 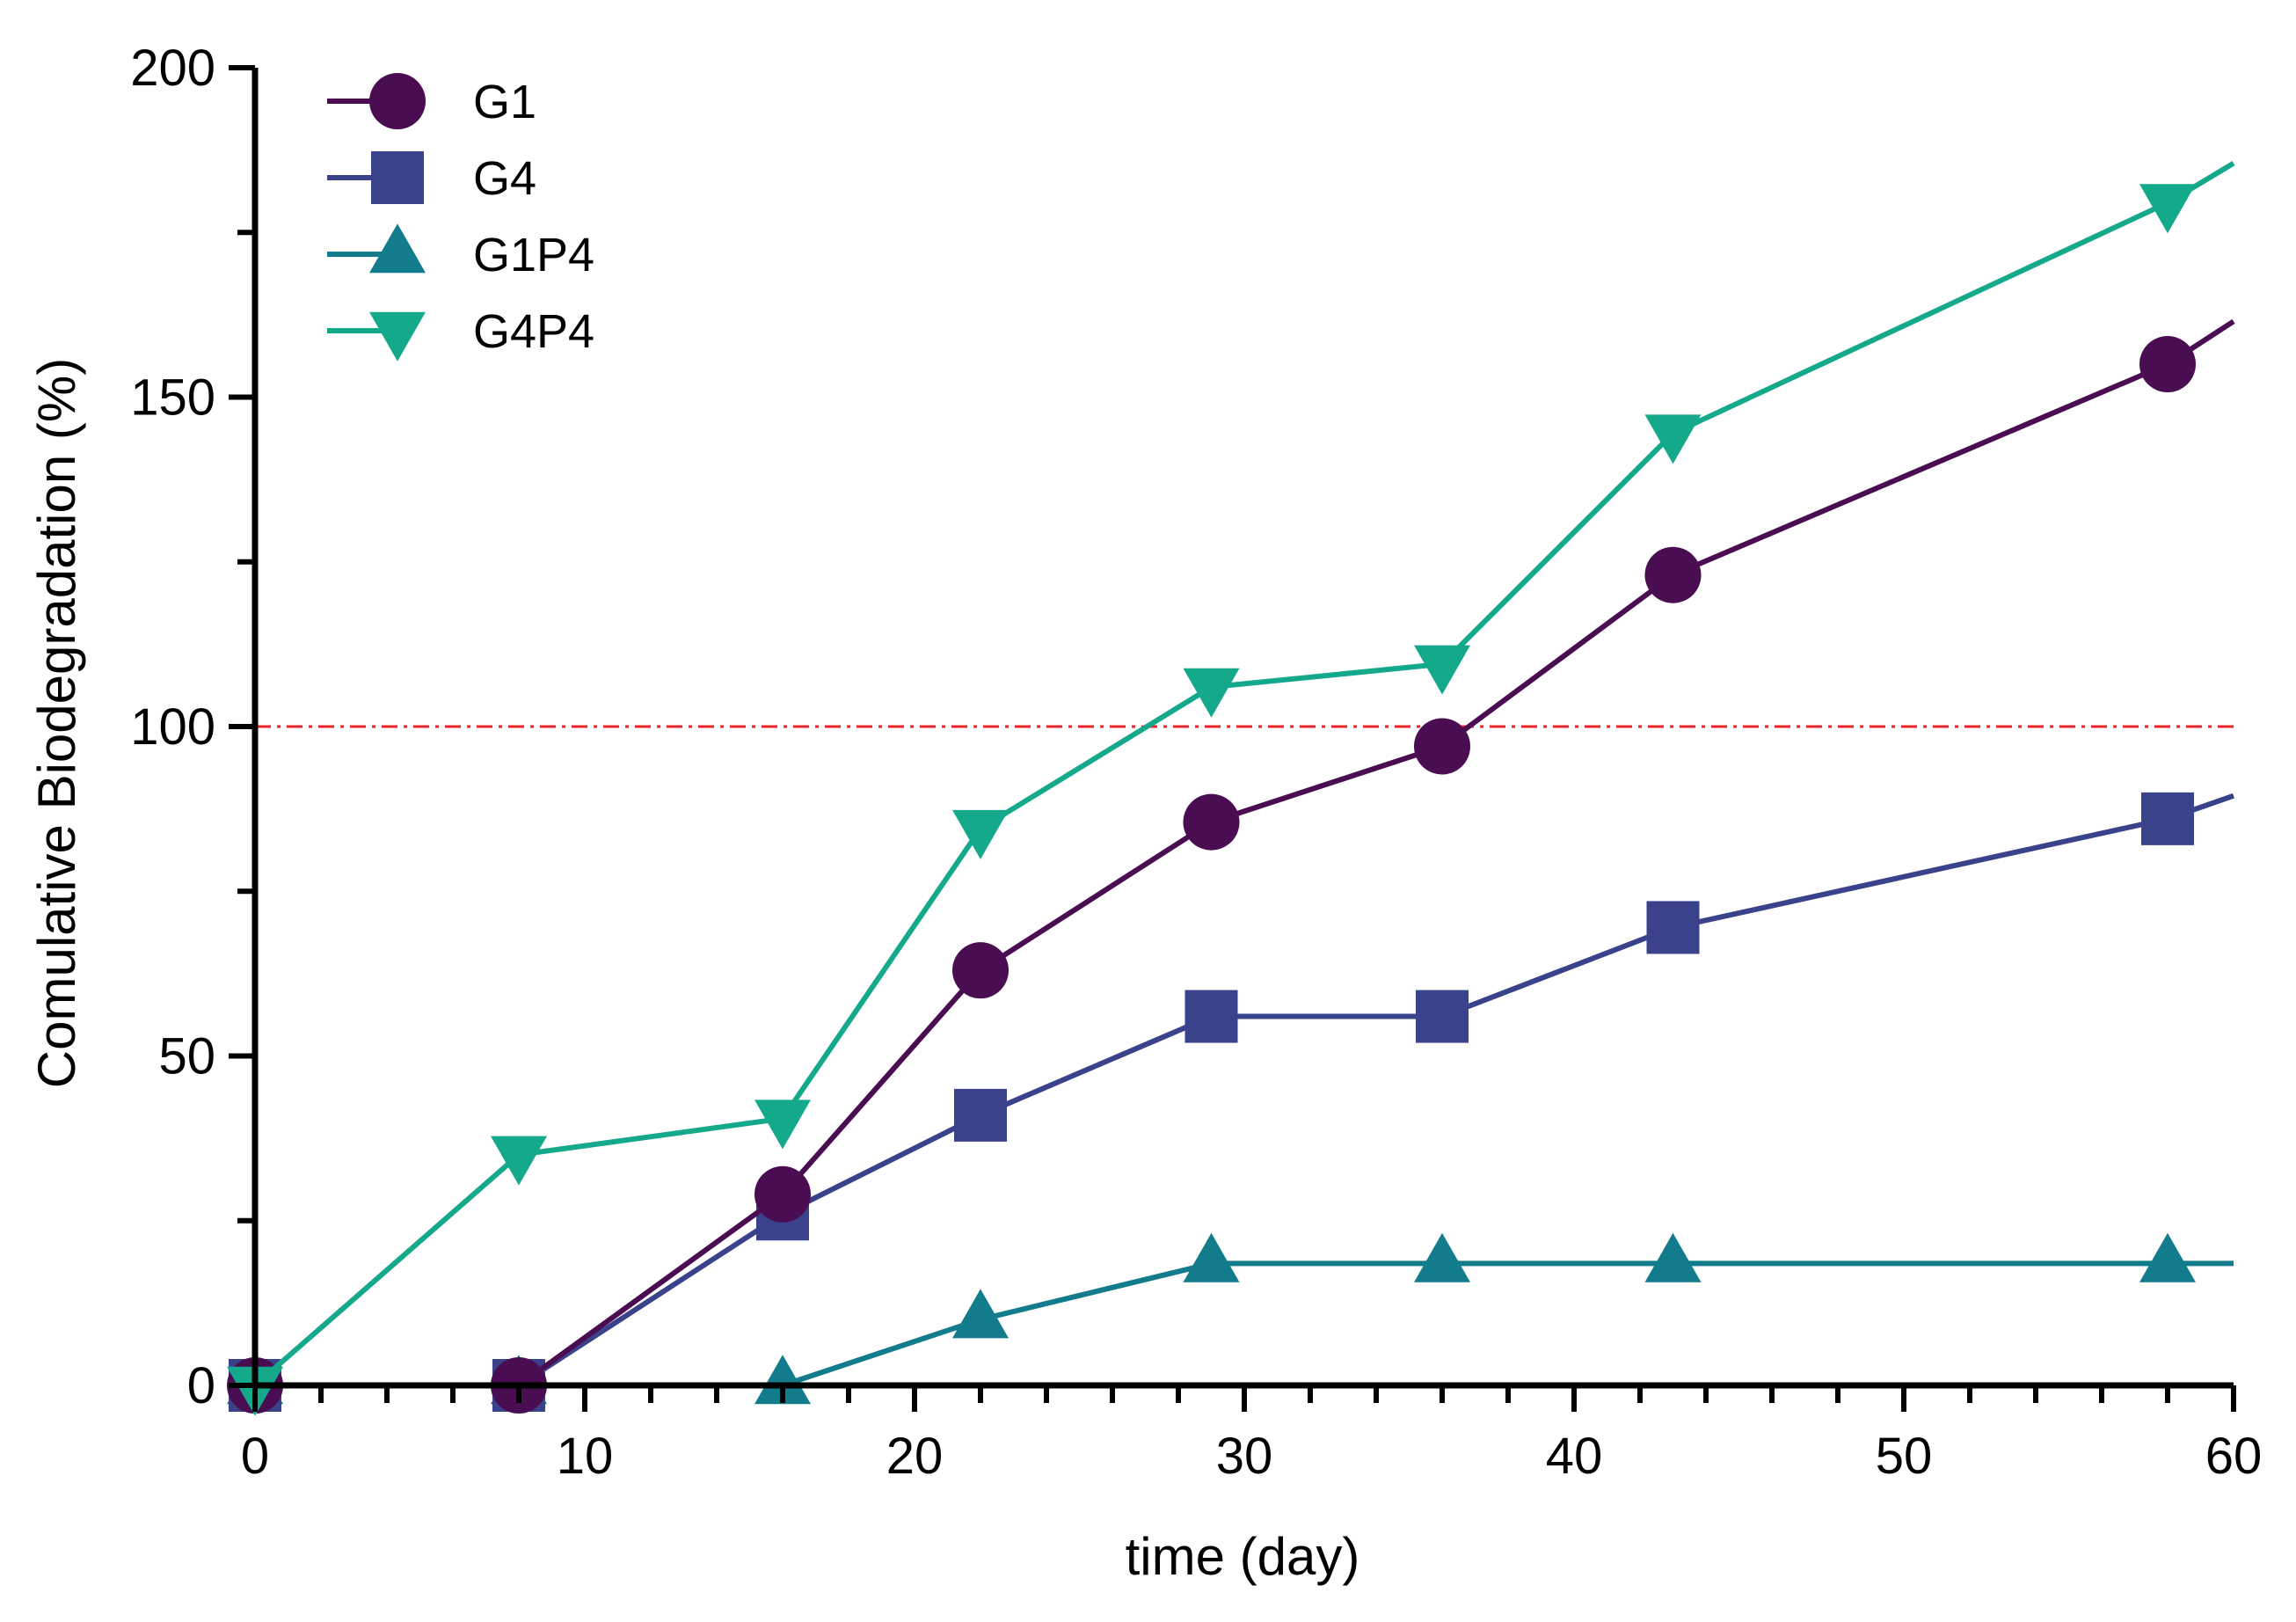 I want to click on x-tick-label: 20, so click(x=915, y=1456).